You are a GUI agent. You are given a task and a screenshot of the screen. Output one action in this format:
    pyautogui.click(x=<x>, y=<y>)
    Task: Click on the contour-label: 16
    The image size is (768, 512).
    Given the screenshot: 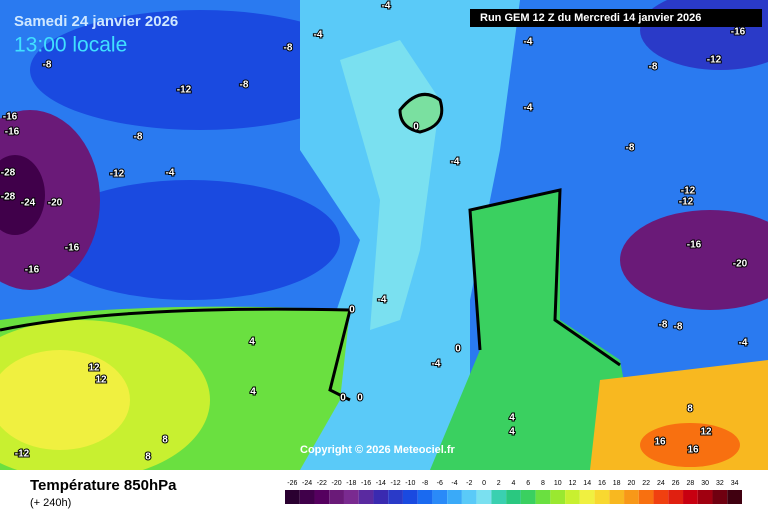 What is the action you would take?
    pyautogui.click(x=660, y=442)
    